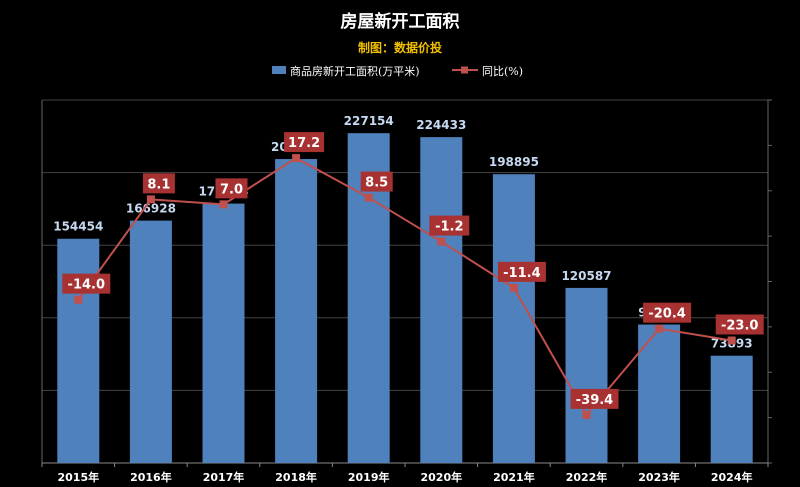 The width and height of the screenshot is (800, 487). I want to click on line-value-label: -20.4, so click(666, 314).